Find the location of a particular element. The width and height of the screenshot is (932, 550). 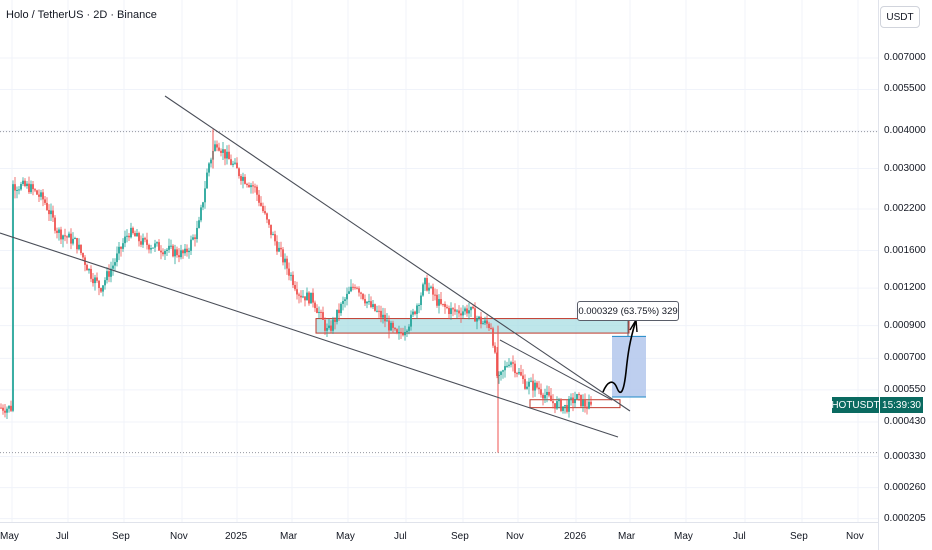

zones is located at coordinates (472, 363).